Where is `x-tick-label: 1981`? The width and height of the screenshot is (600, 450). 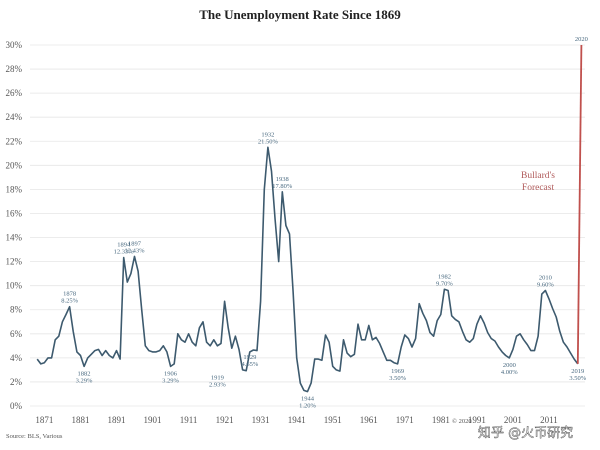 x-tick-label: 1981 is located at coordinates (441, 420).